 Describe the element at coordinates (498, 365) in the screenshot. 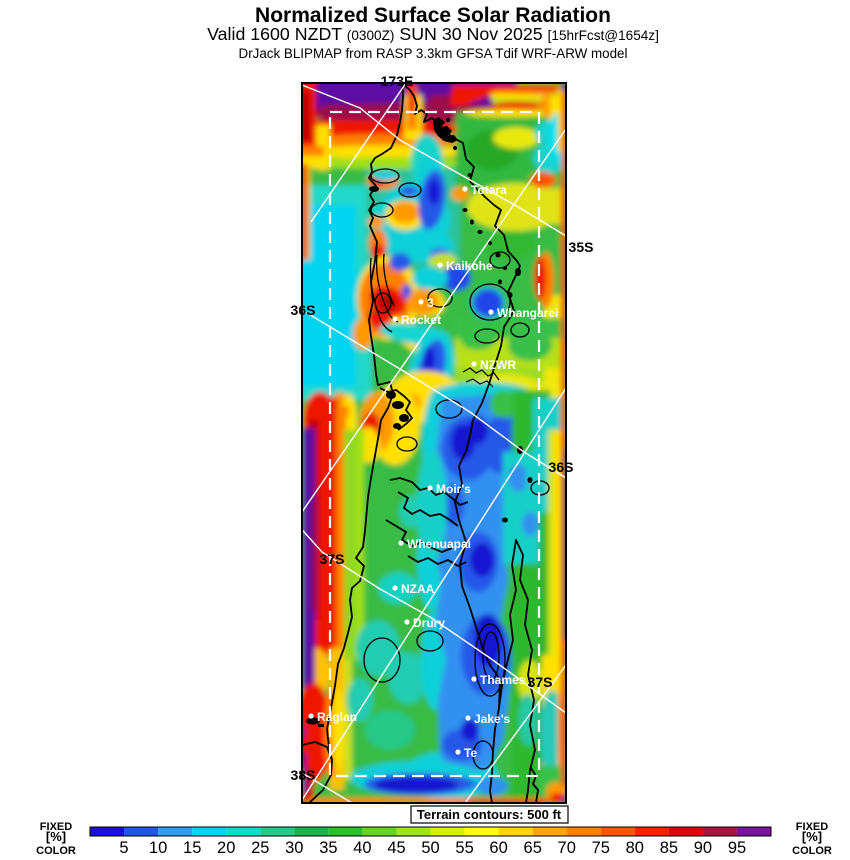

I see `svg-text: NZWR` at that location.